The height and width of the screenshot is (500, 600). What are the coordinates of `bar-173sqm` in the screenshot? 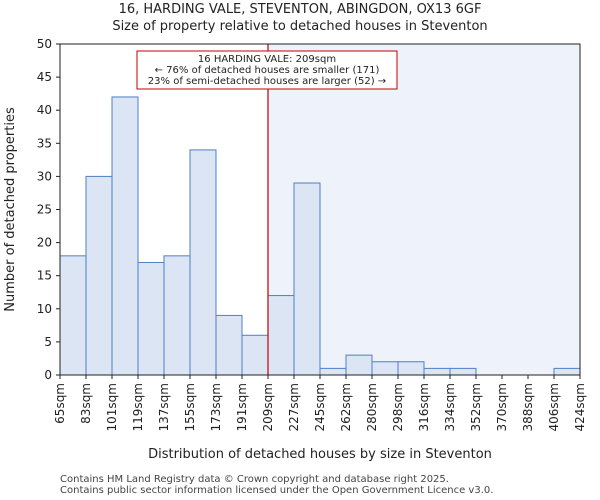 It's located at (229, 345).